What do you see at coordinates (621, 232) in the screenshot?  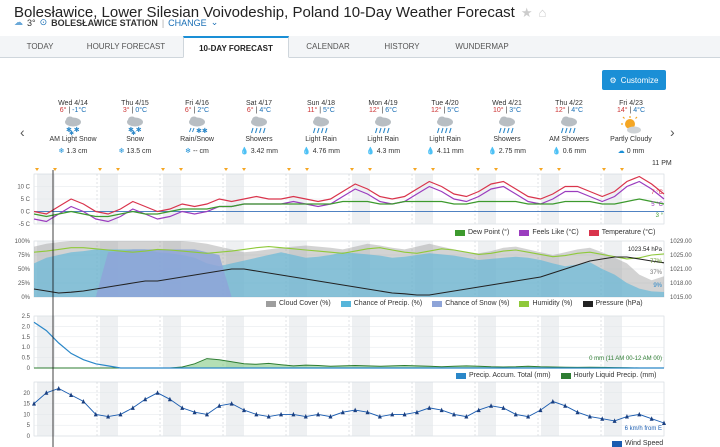 I see `legend-temperature: Temperature (°C)` at bounding box center [621, 232].